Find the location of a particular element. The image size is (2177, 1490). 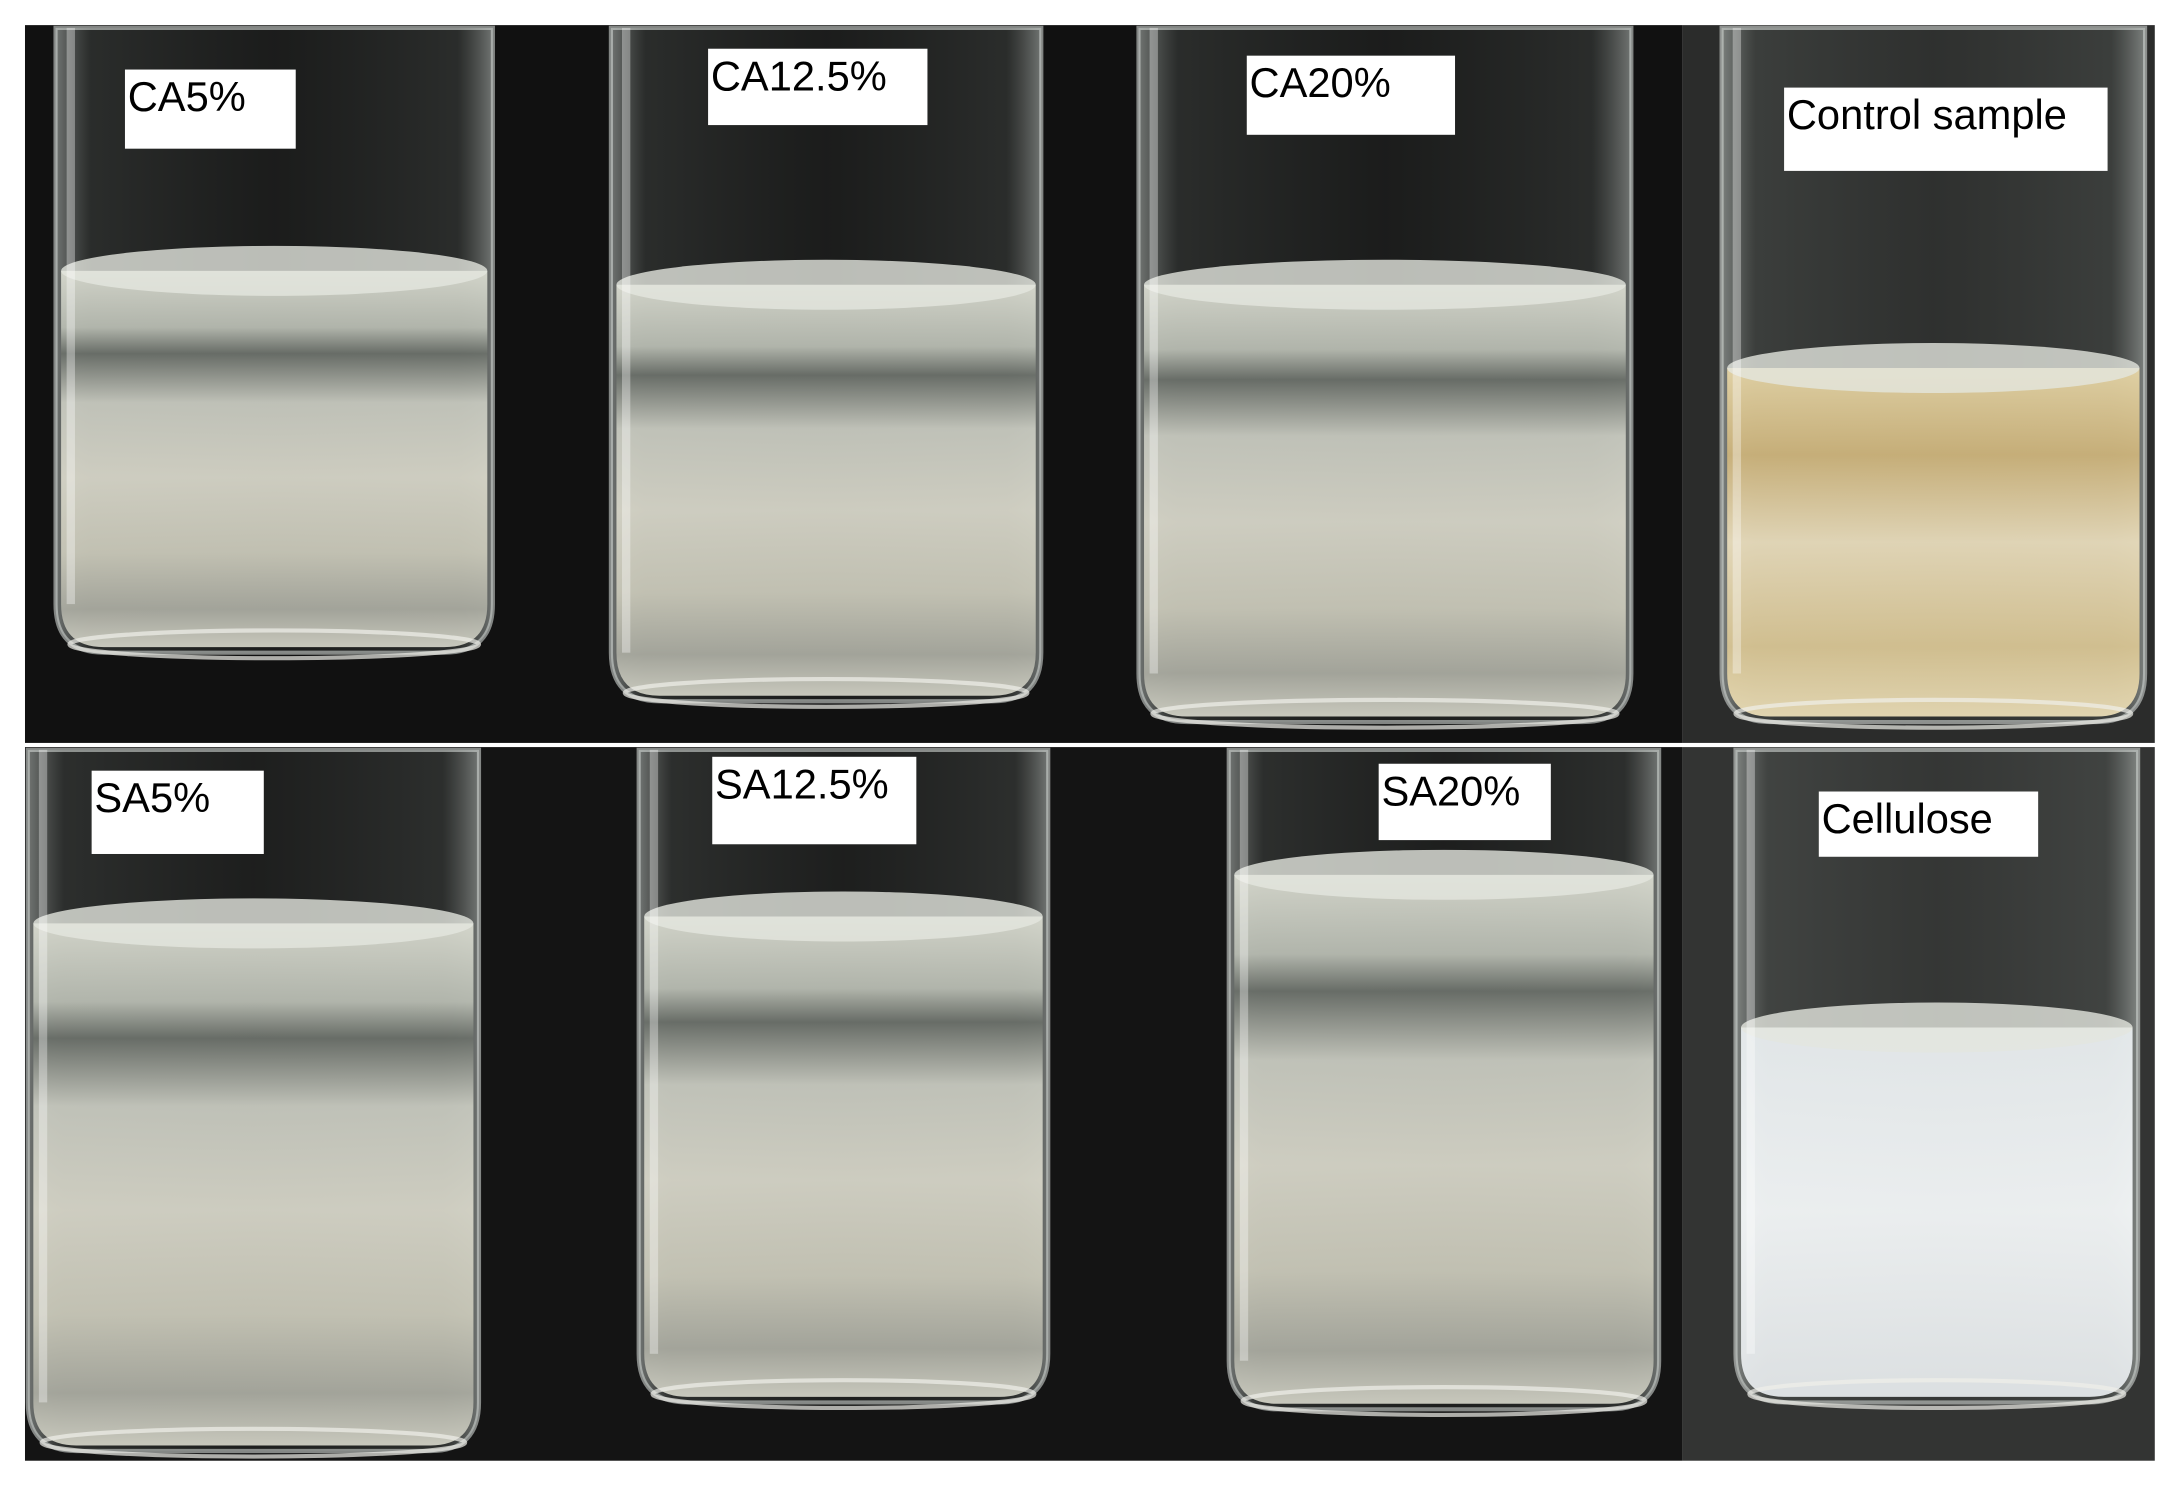

sample-label: CA5% is located at coordinates (187, 96).